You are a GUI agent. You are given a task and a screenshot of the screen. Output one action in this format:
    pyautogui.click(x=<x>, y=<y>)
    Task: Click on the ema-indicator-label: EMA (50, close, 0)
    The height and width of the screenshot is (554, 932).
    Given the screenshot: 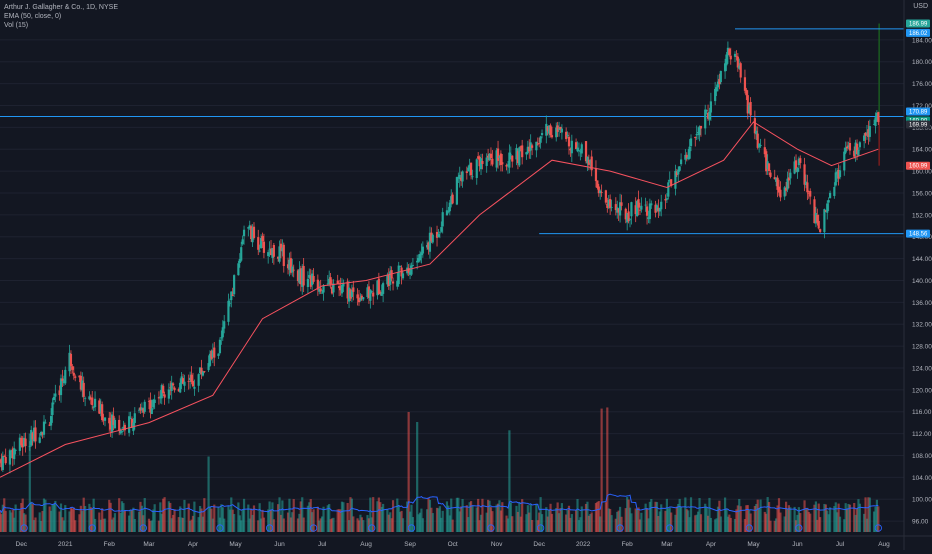 What is the action you would take?
    pyautogui.click(x=33, y=16)
    